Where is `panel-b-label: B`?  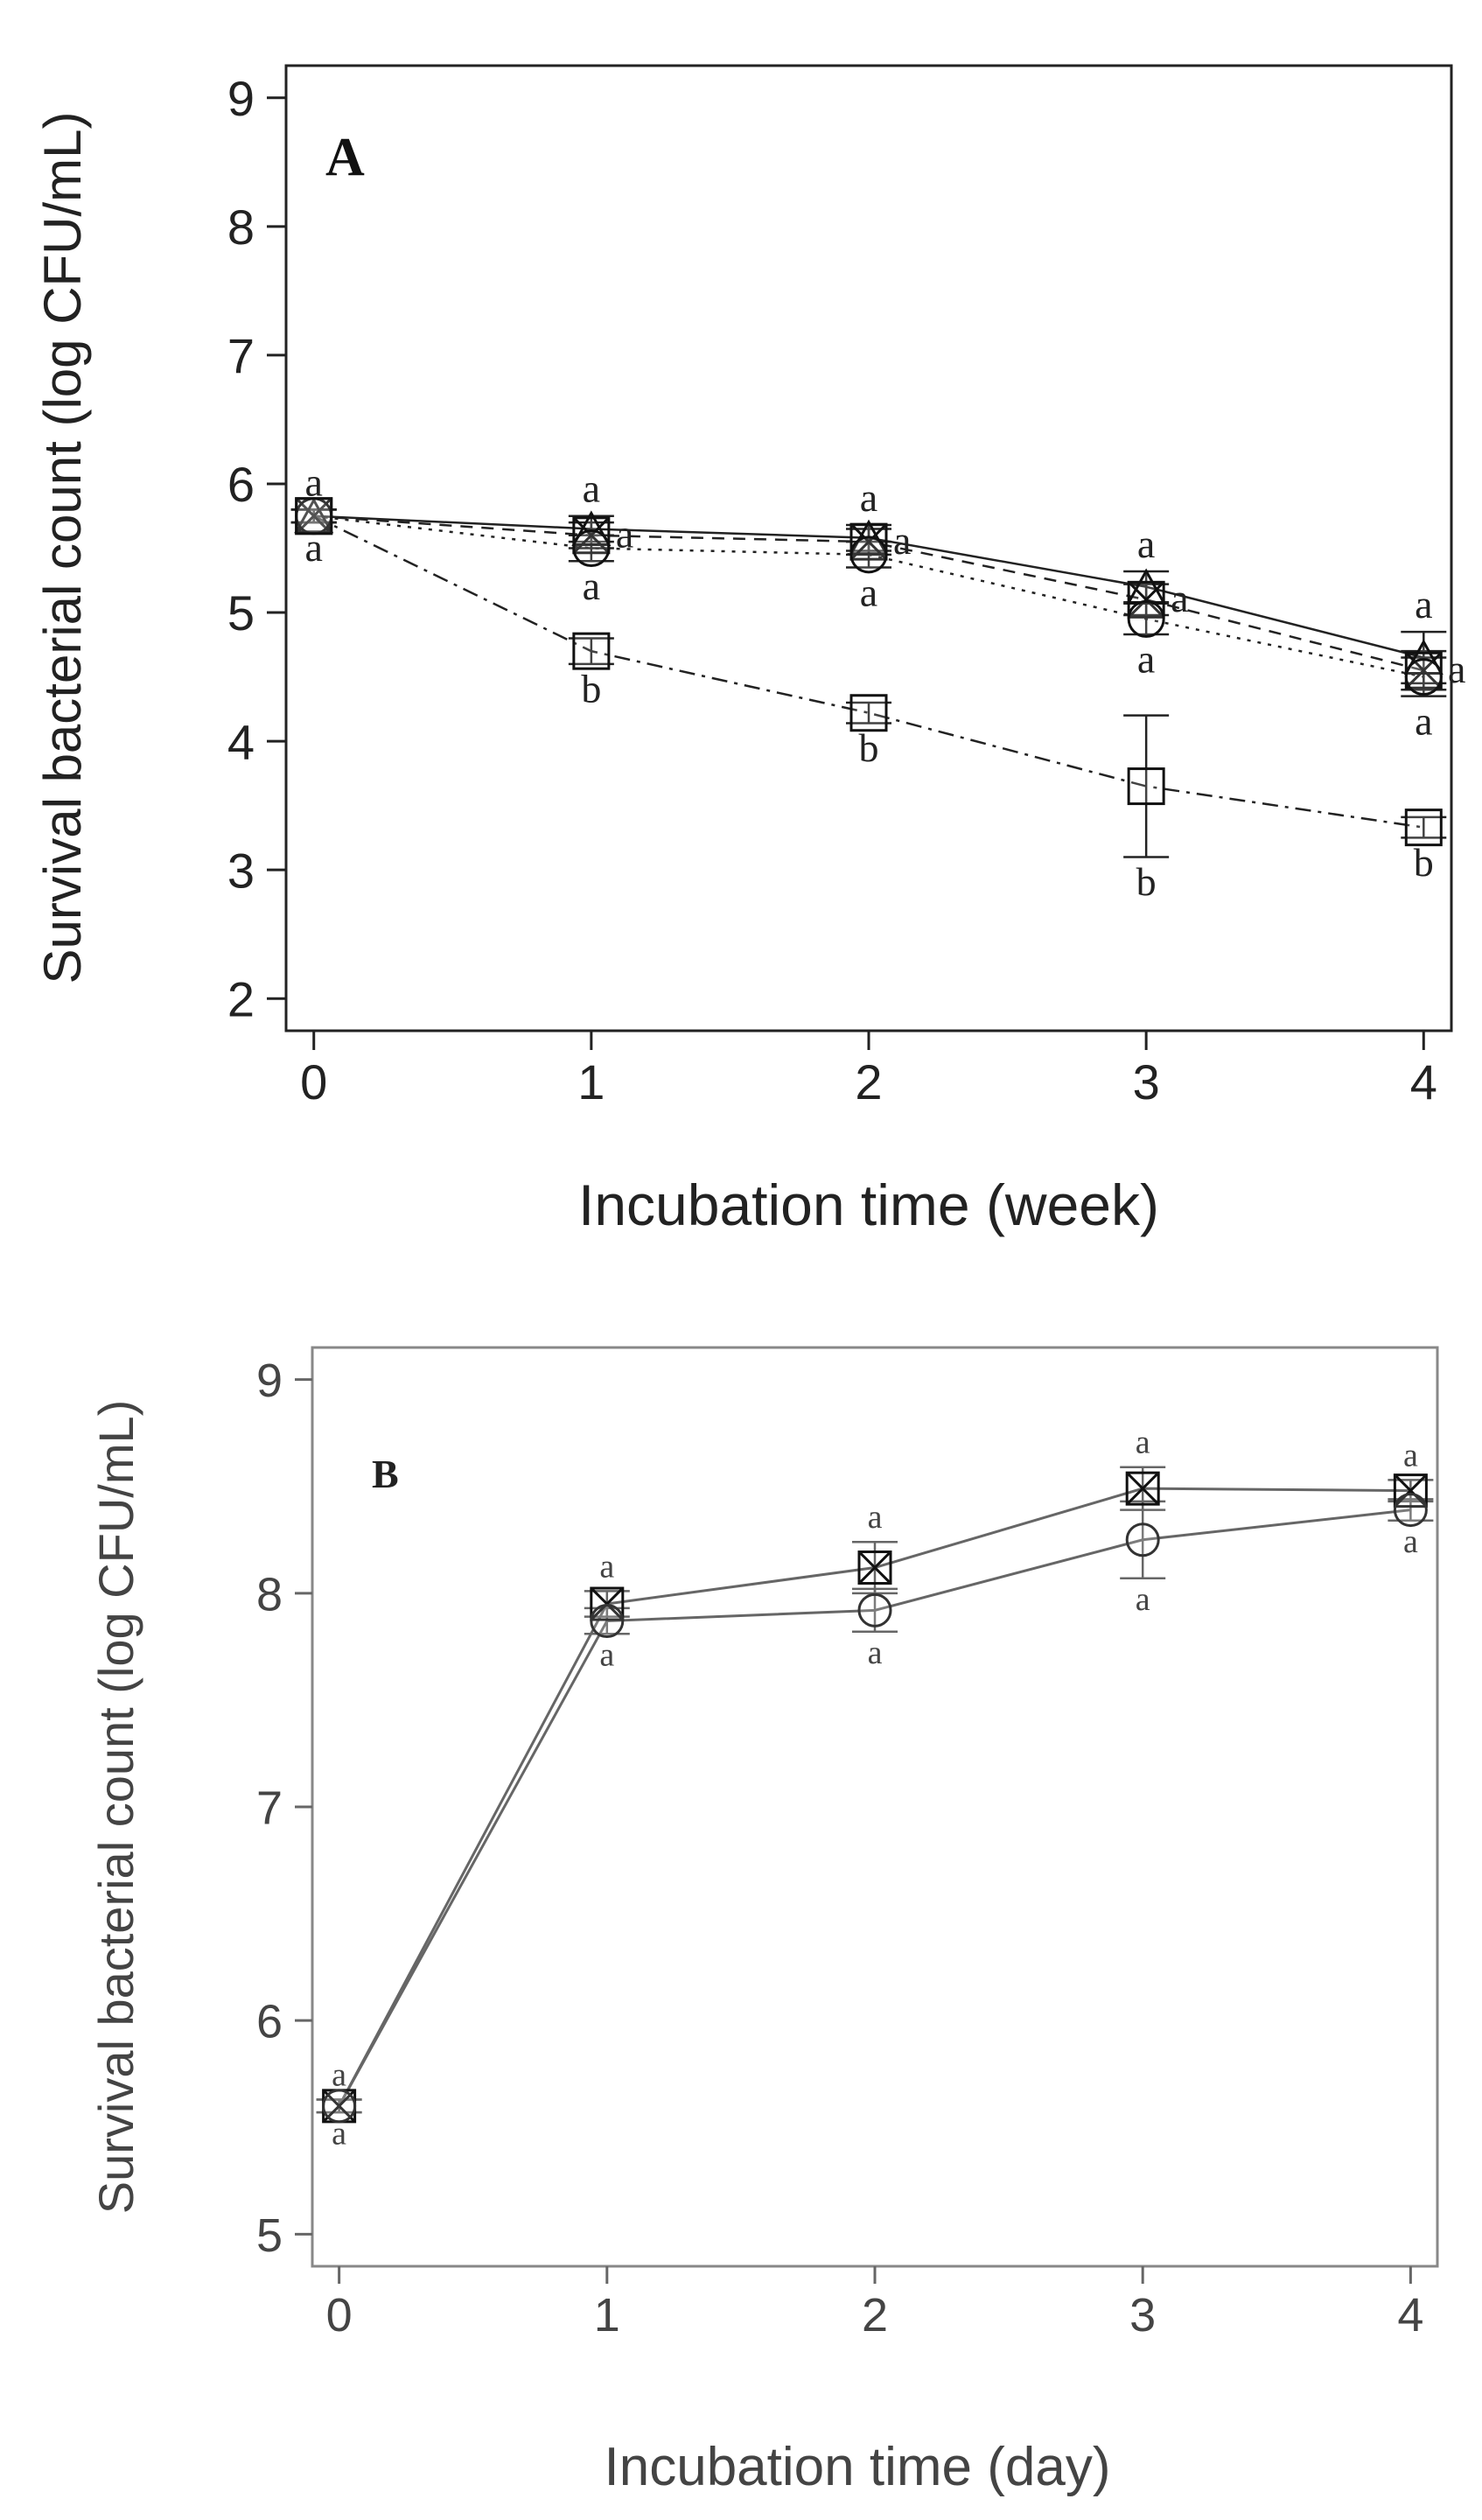 panel-b-label: B is located at coordinates (385, 1474).